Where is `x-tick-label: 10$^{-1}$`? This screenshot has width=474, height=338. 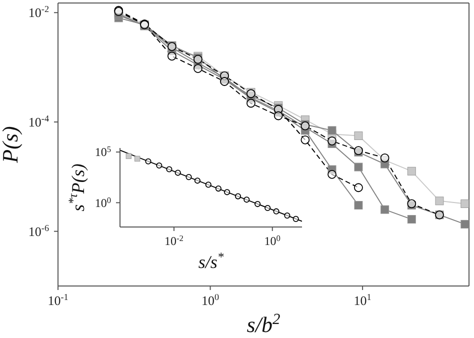
x-tick-label: 10$^{-1}$ is located at coordinates (58, 300).